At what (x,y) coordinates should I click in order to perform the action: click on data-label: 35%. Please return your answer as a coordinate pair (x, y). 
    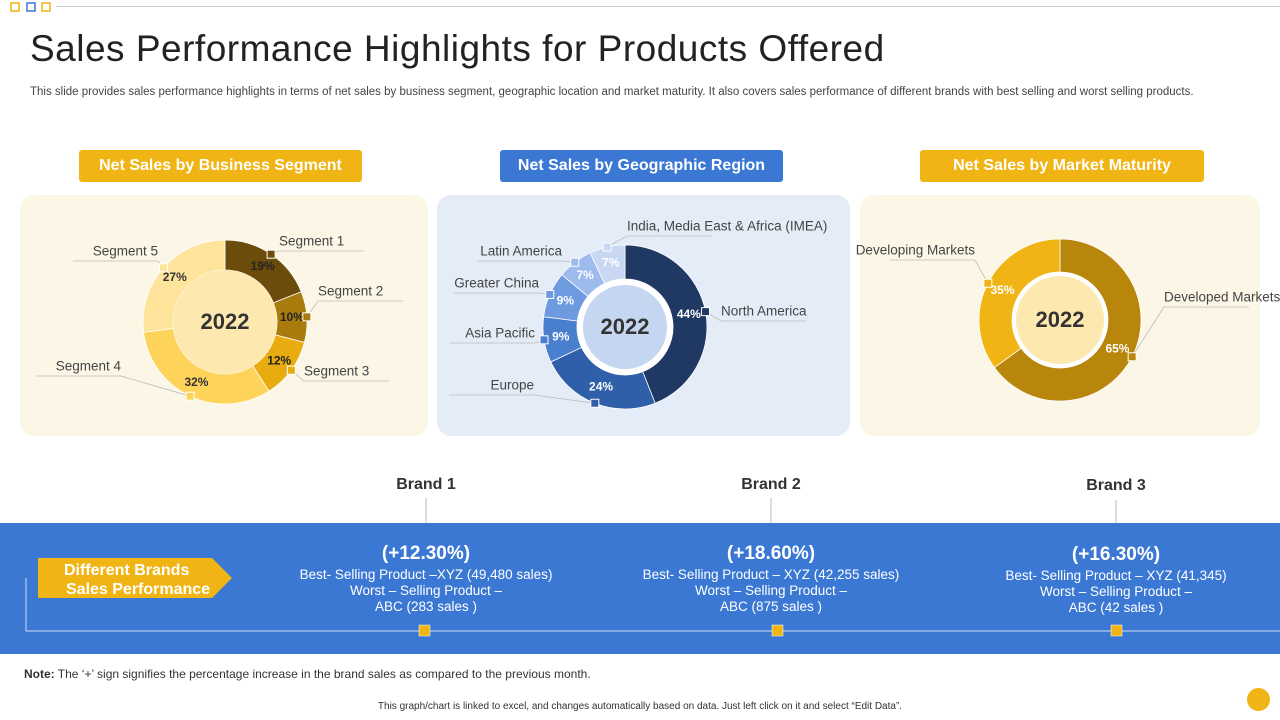
    Looking at the image, I should click on (1003, 290).